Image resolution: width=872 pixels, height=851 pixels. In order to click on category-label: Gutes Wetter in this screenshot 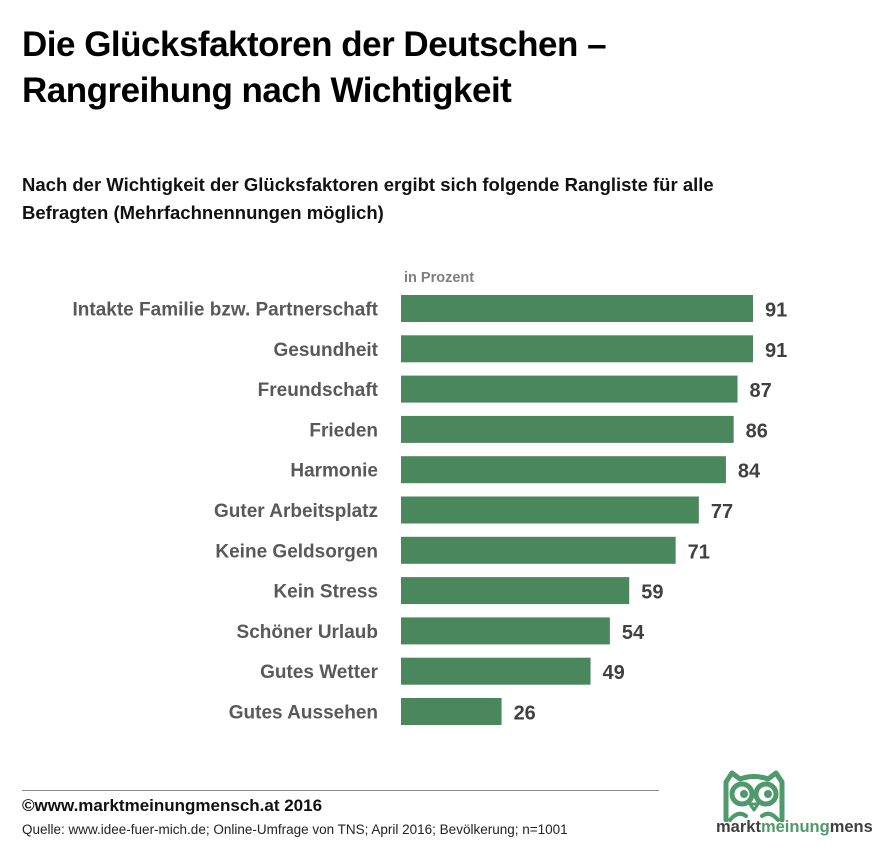, I will do `click(319, 672)`.